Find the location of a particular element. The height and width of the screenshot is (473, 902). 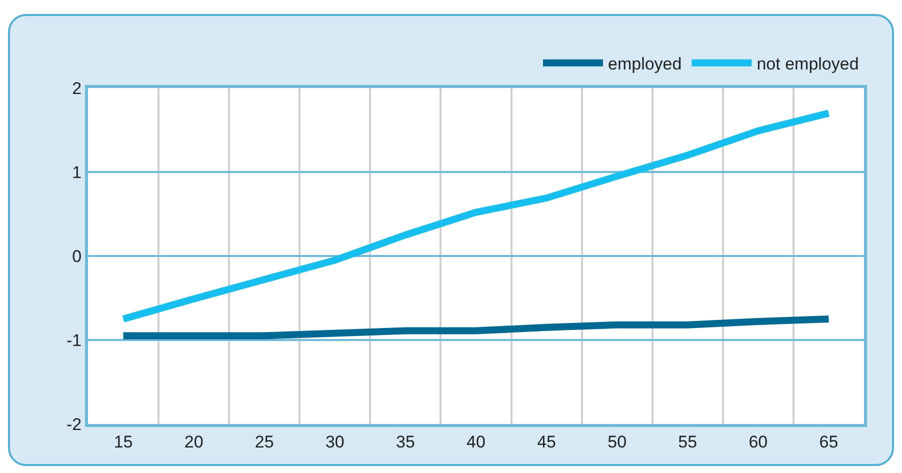

y-tick-label: -2 is located at coordinates (74, 424).